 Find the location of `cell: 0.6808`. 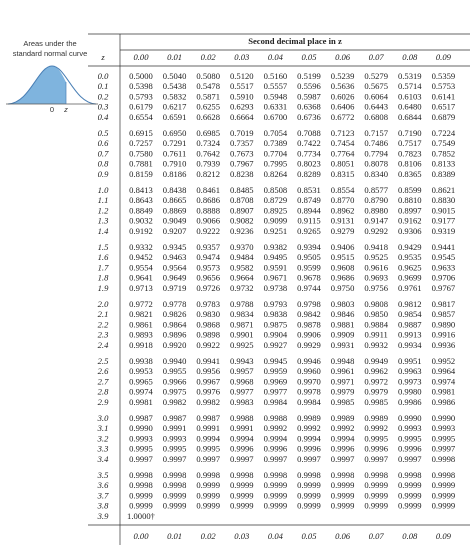

cell: 0.6808 is located at coordinates (376, 117).